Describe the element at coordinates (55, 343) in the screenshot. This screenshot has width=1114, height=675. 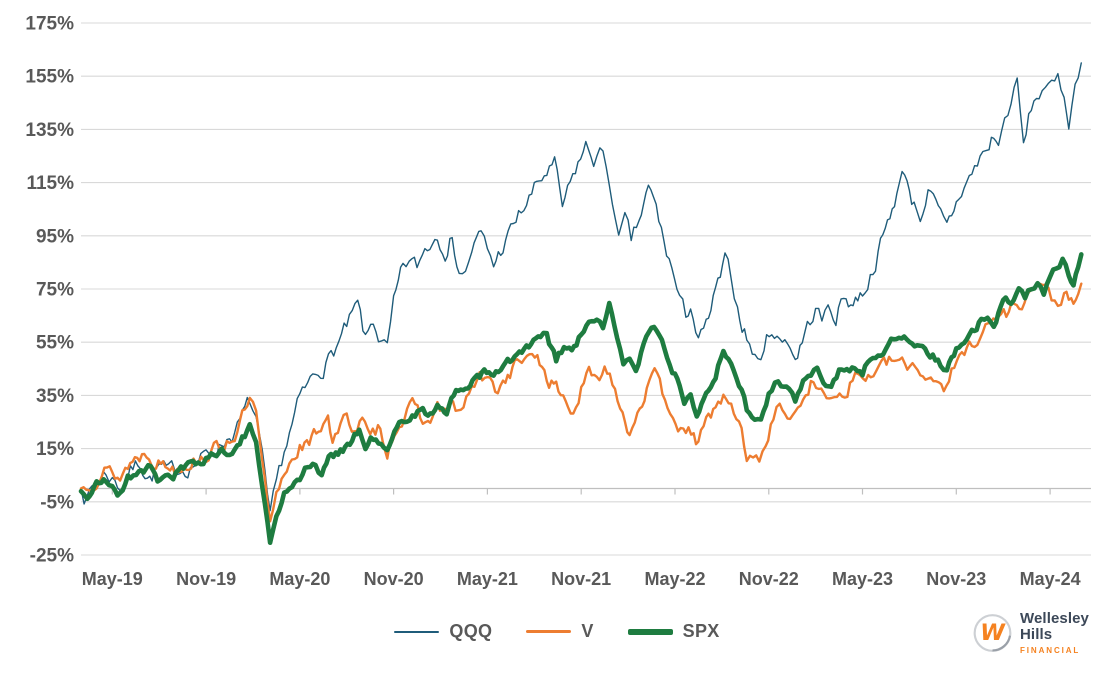
I see `y-axis-tick-label: 55%` at that location.